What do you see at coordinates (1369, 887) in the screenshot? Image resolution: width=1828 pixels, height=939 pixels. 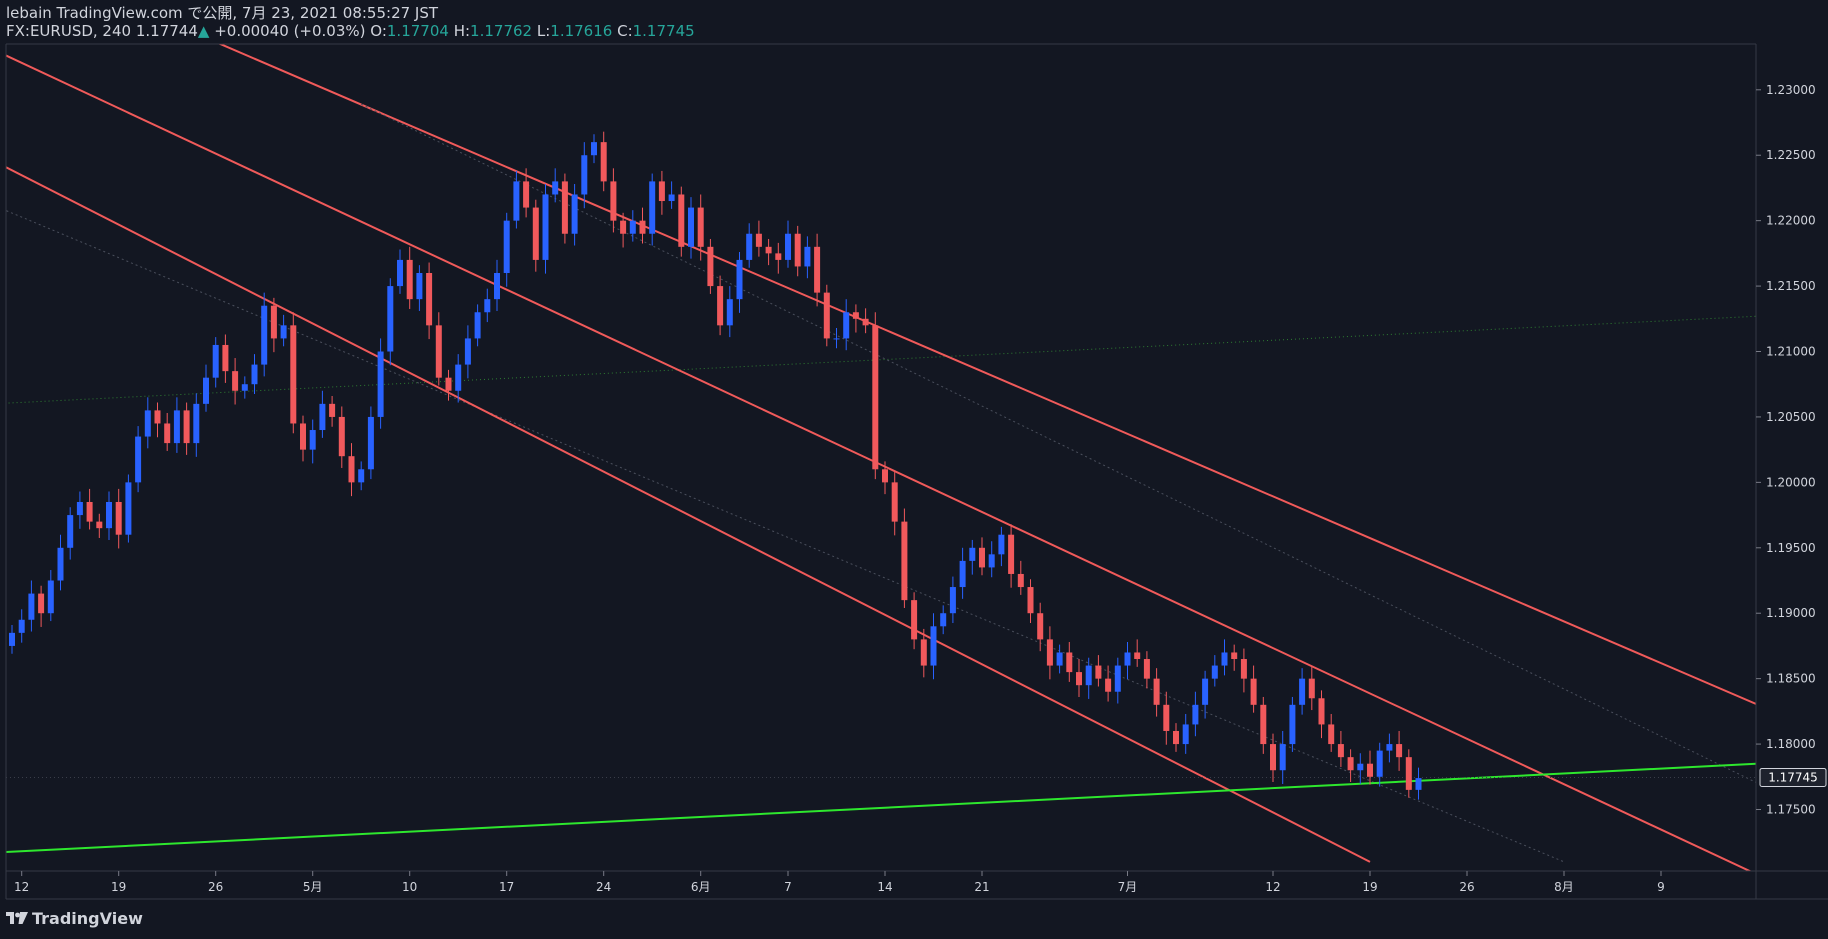 I see `time-tick-label: 19` at bounding box center [1369, 887].